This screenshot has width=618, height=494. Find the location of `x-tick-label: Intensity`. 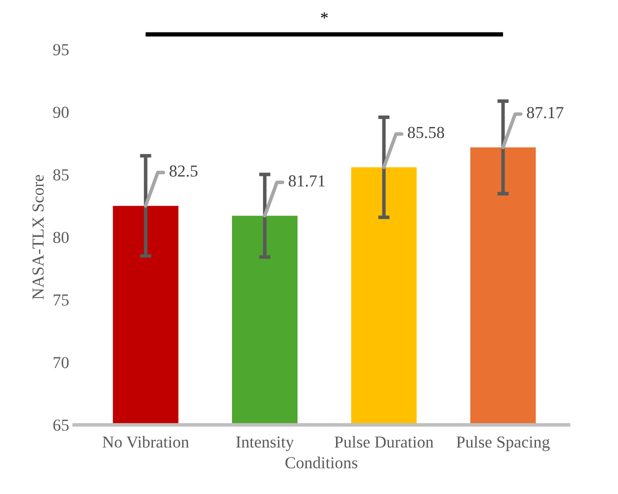

x-tick-label: Intensity is located at coordinates (265, 444).